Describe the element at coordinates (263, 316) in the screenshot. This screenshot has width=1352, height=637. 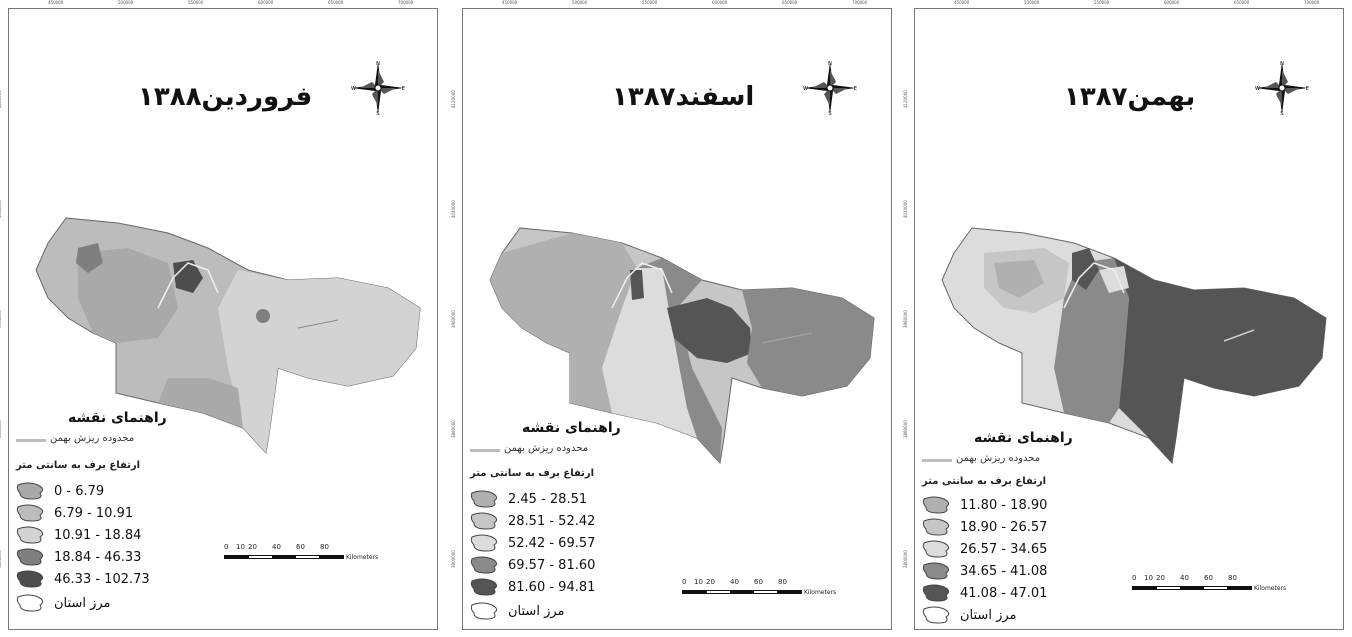
I see `zone-small` at that location.